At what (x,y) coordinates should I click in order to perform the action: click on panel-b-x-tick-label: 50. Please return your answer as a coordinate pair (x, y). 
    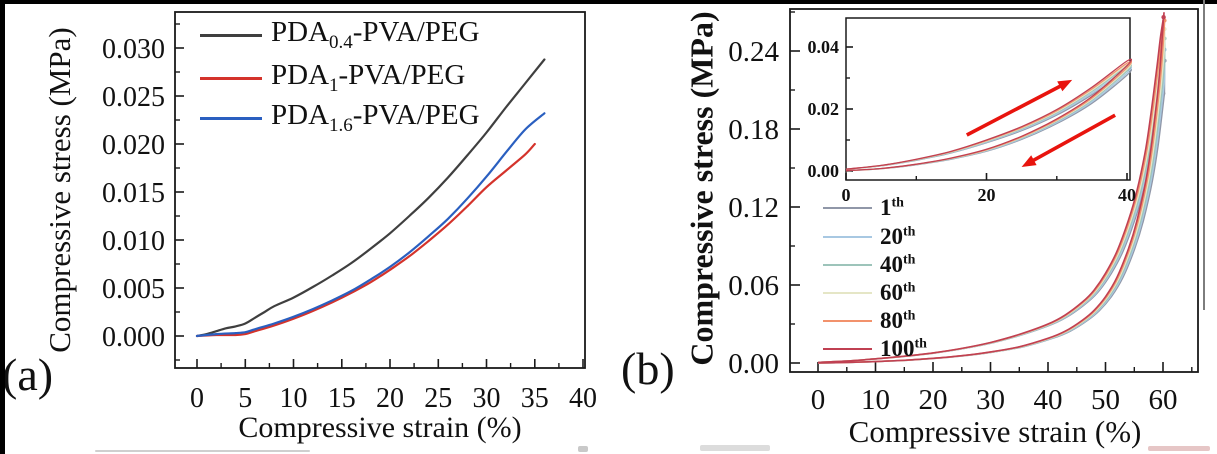
    Looking at the image, I should click on (1105, 400).